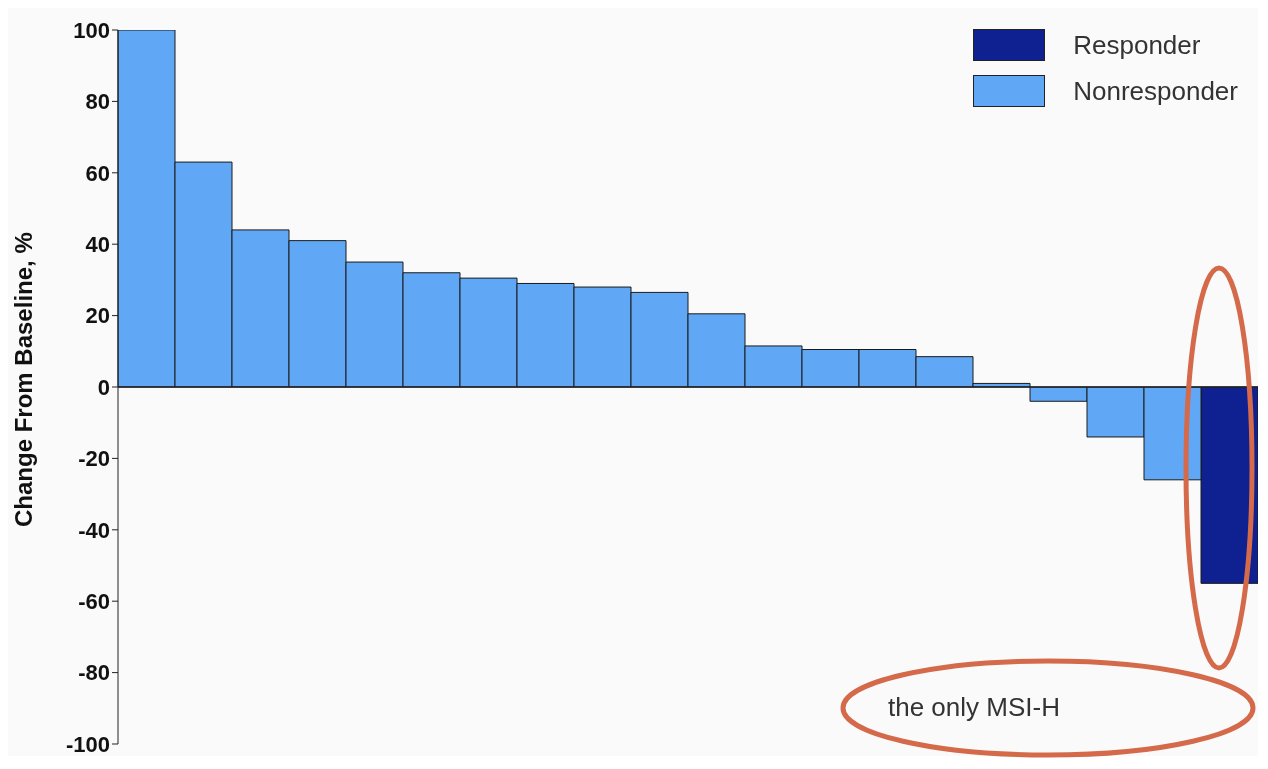  What do you see at coordinates (87, 744) in the screenshot?
I see `y-tick-label: -100` at bounding box center [87, 744].